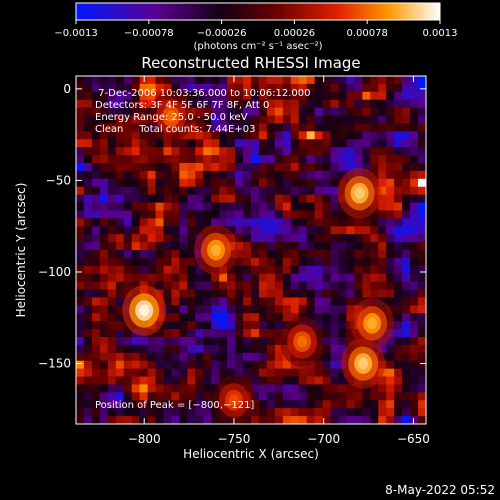 This screenshot has width=500, height=500. I want to click on x-tick-label: −750, so click(233, 439).